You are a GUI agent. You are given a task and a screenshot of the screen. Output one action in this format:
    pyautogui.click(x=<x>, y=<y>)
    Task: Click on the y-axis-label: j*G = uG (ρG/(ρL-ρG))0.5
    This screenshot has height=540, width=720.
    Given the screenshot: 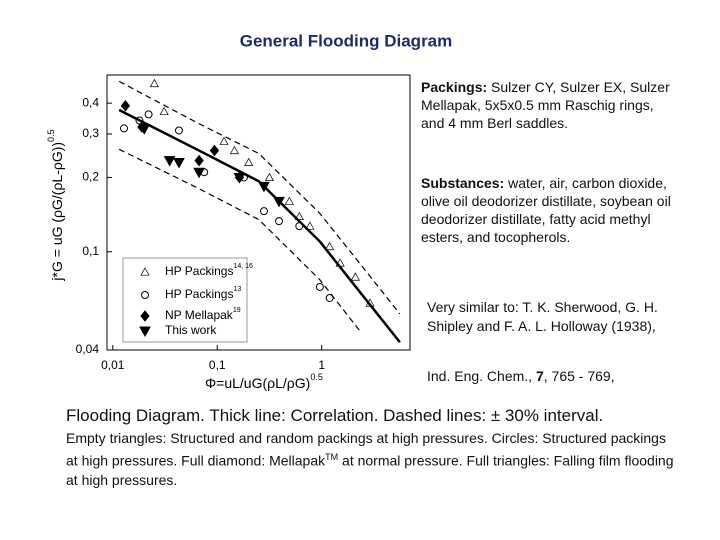 What is the action you would take?
    pyautogui.click(x=55, y=205)
    